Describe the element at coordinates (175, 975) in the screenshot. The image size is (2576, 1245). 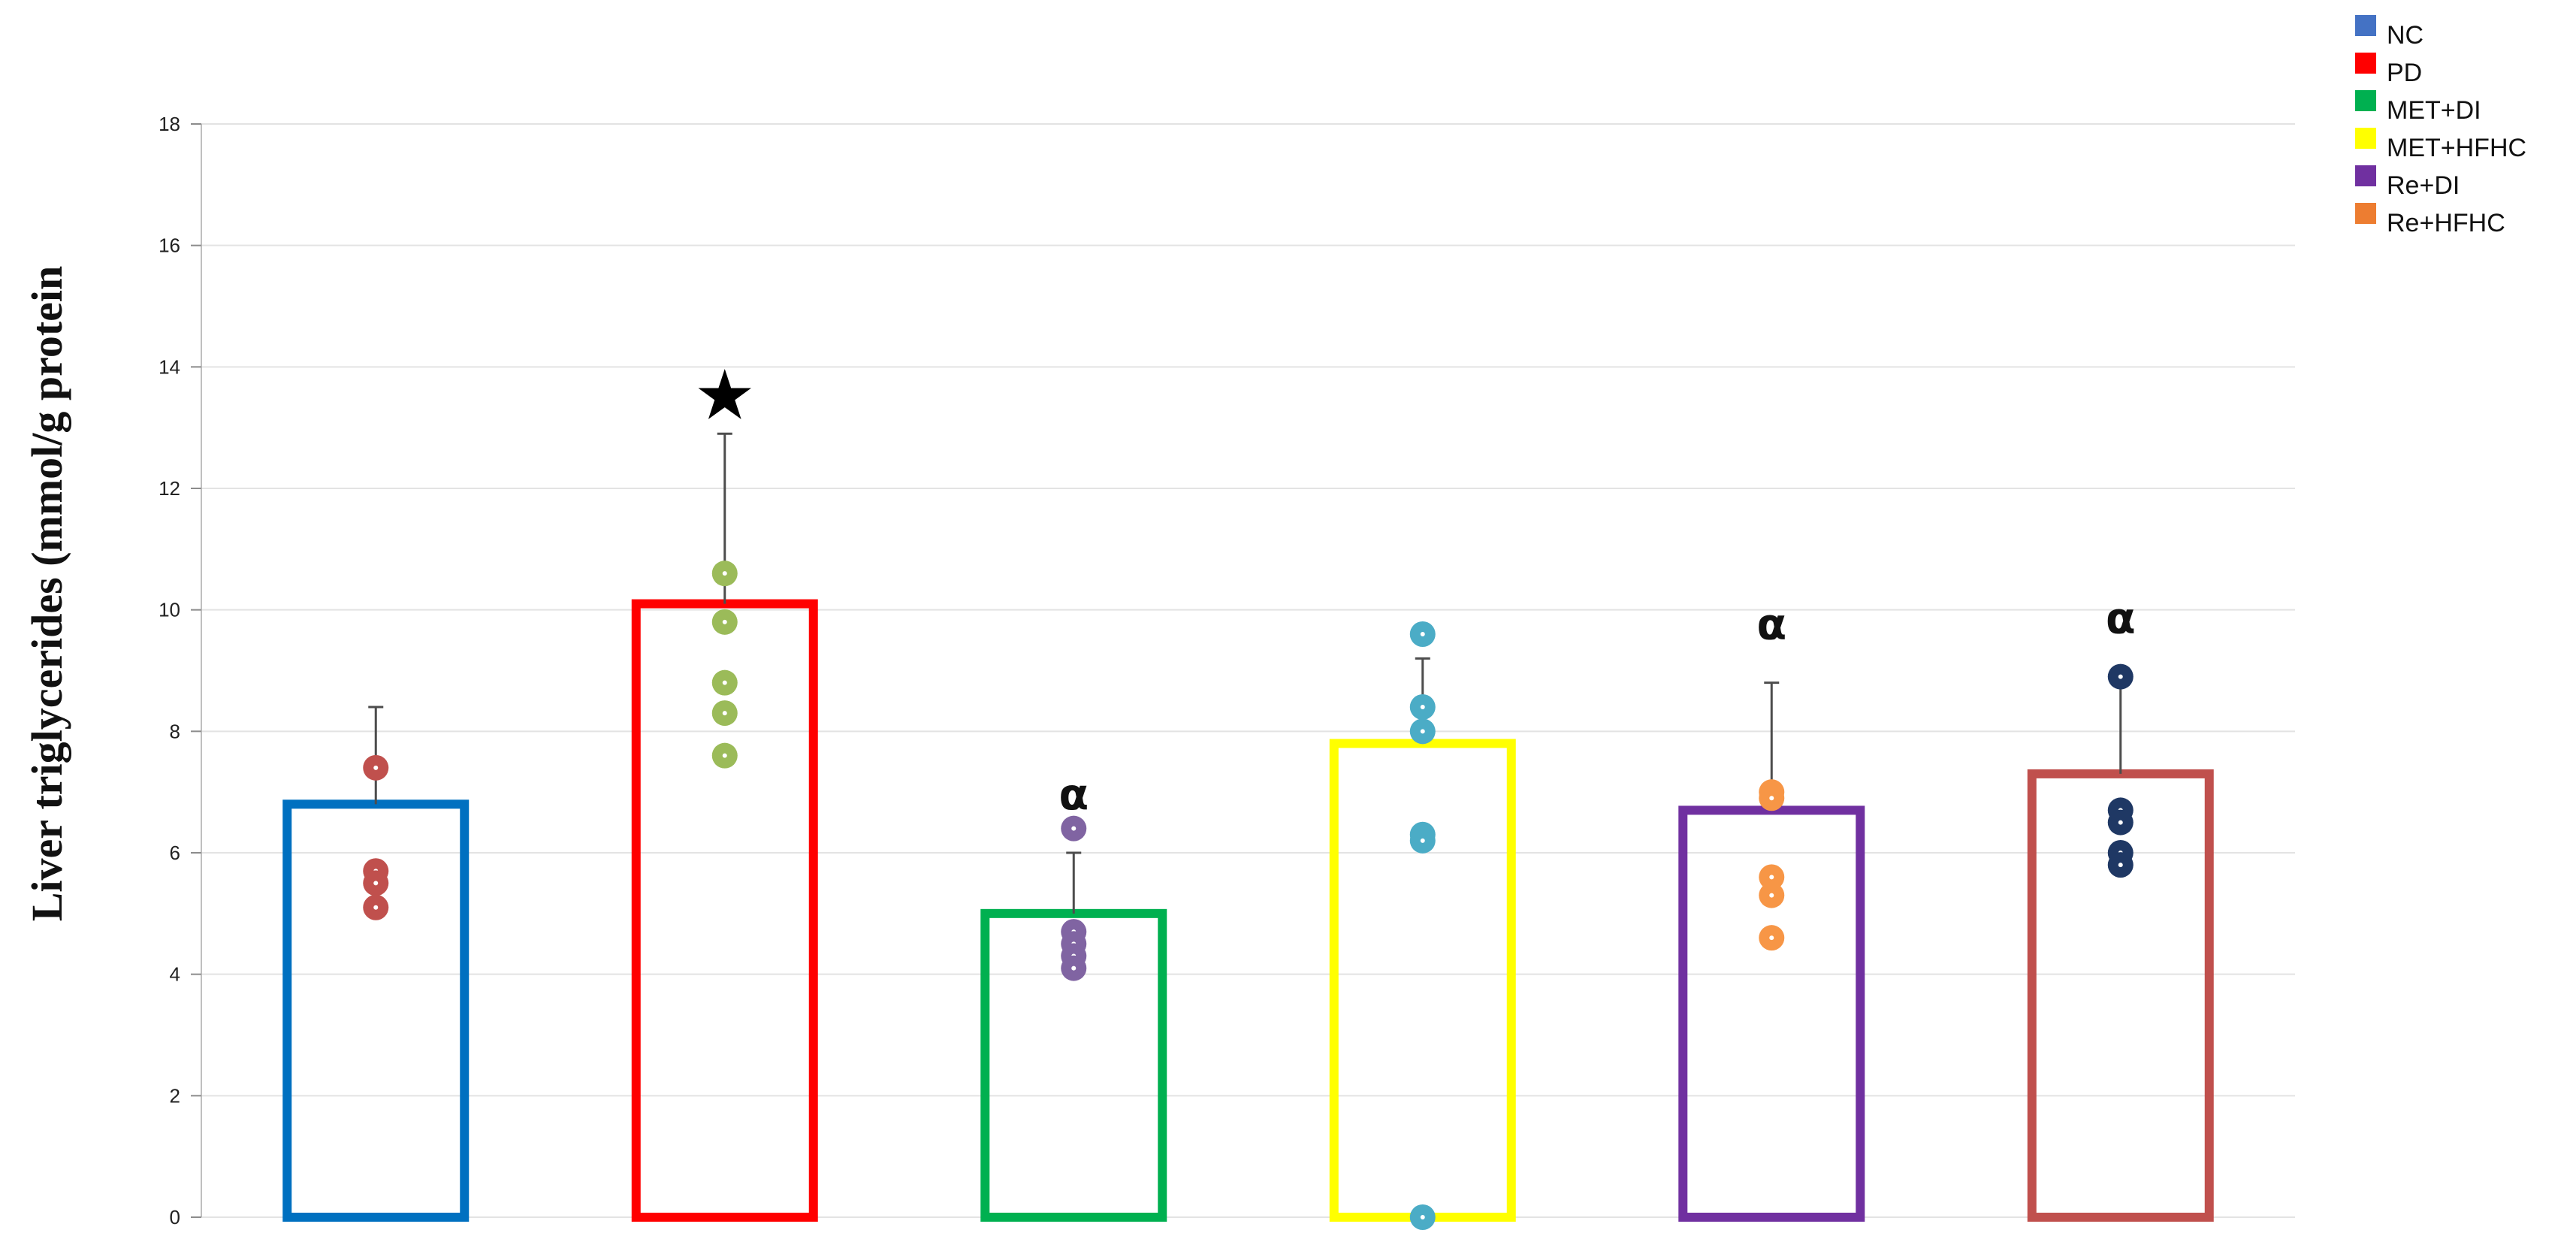
I see `y-tick-label: 4` at that location.